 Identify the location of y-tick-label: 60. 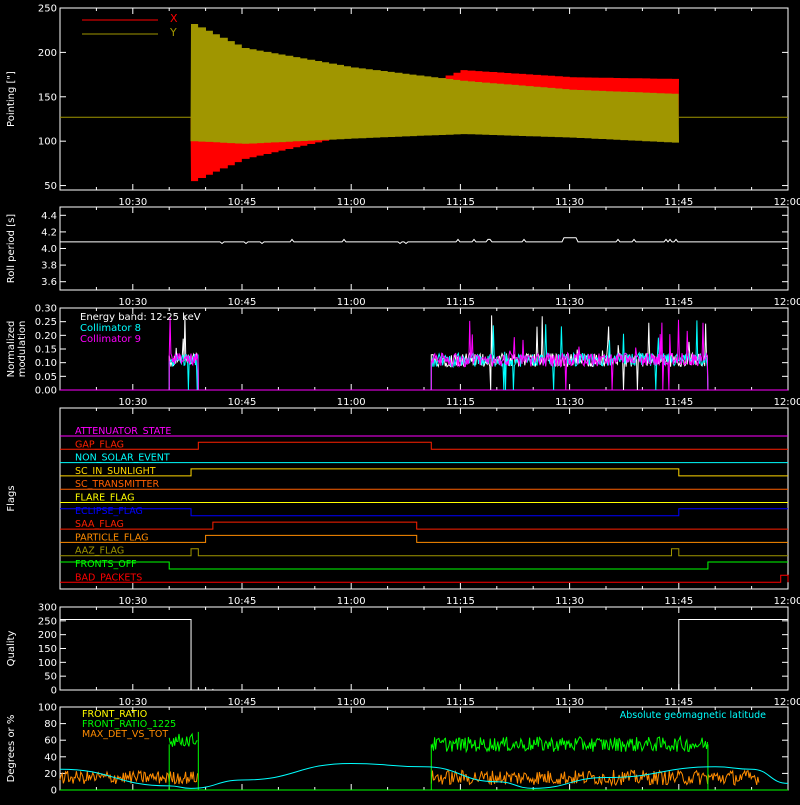
(50, 741).